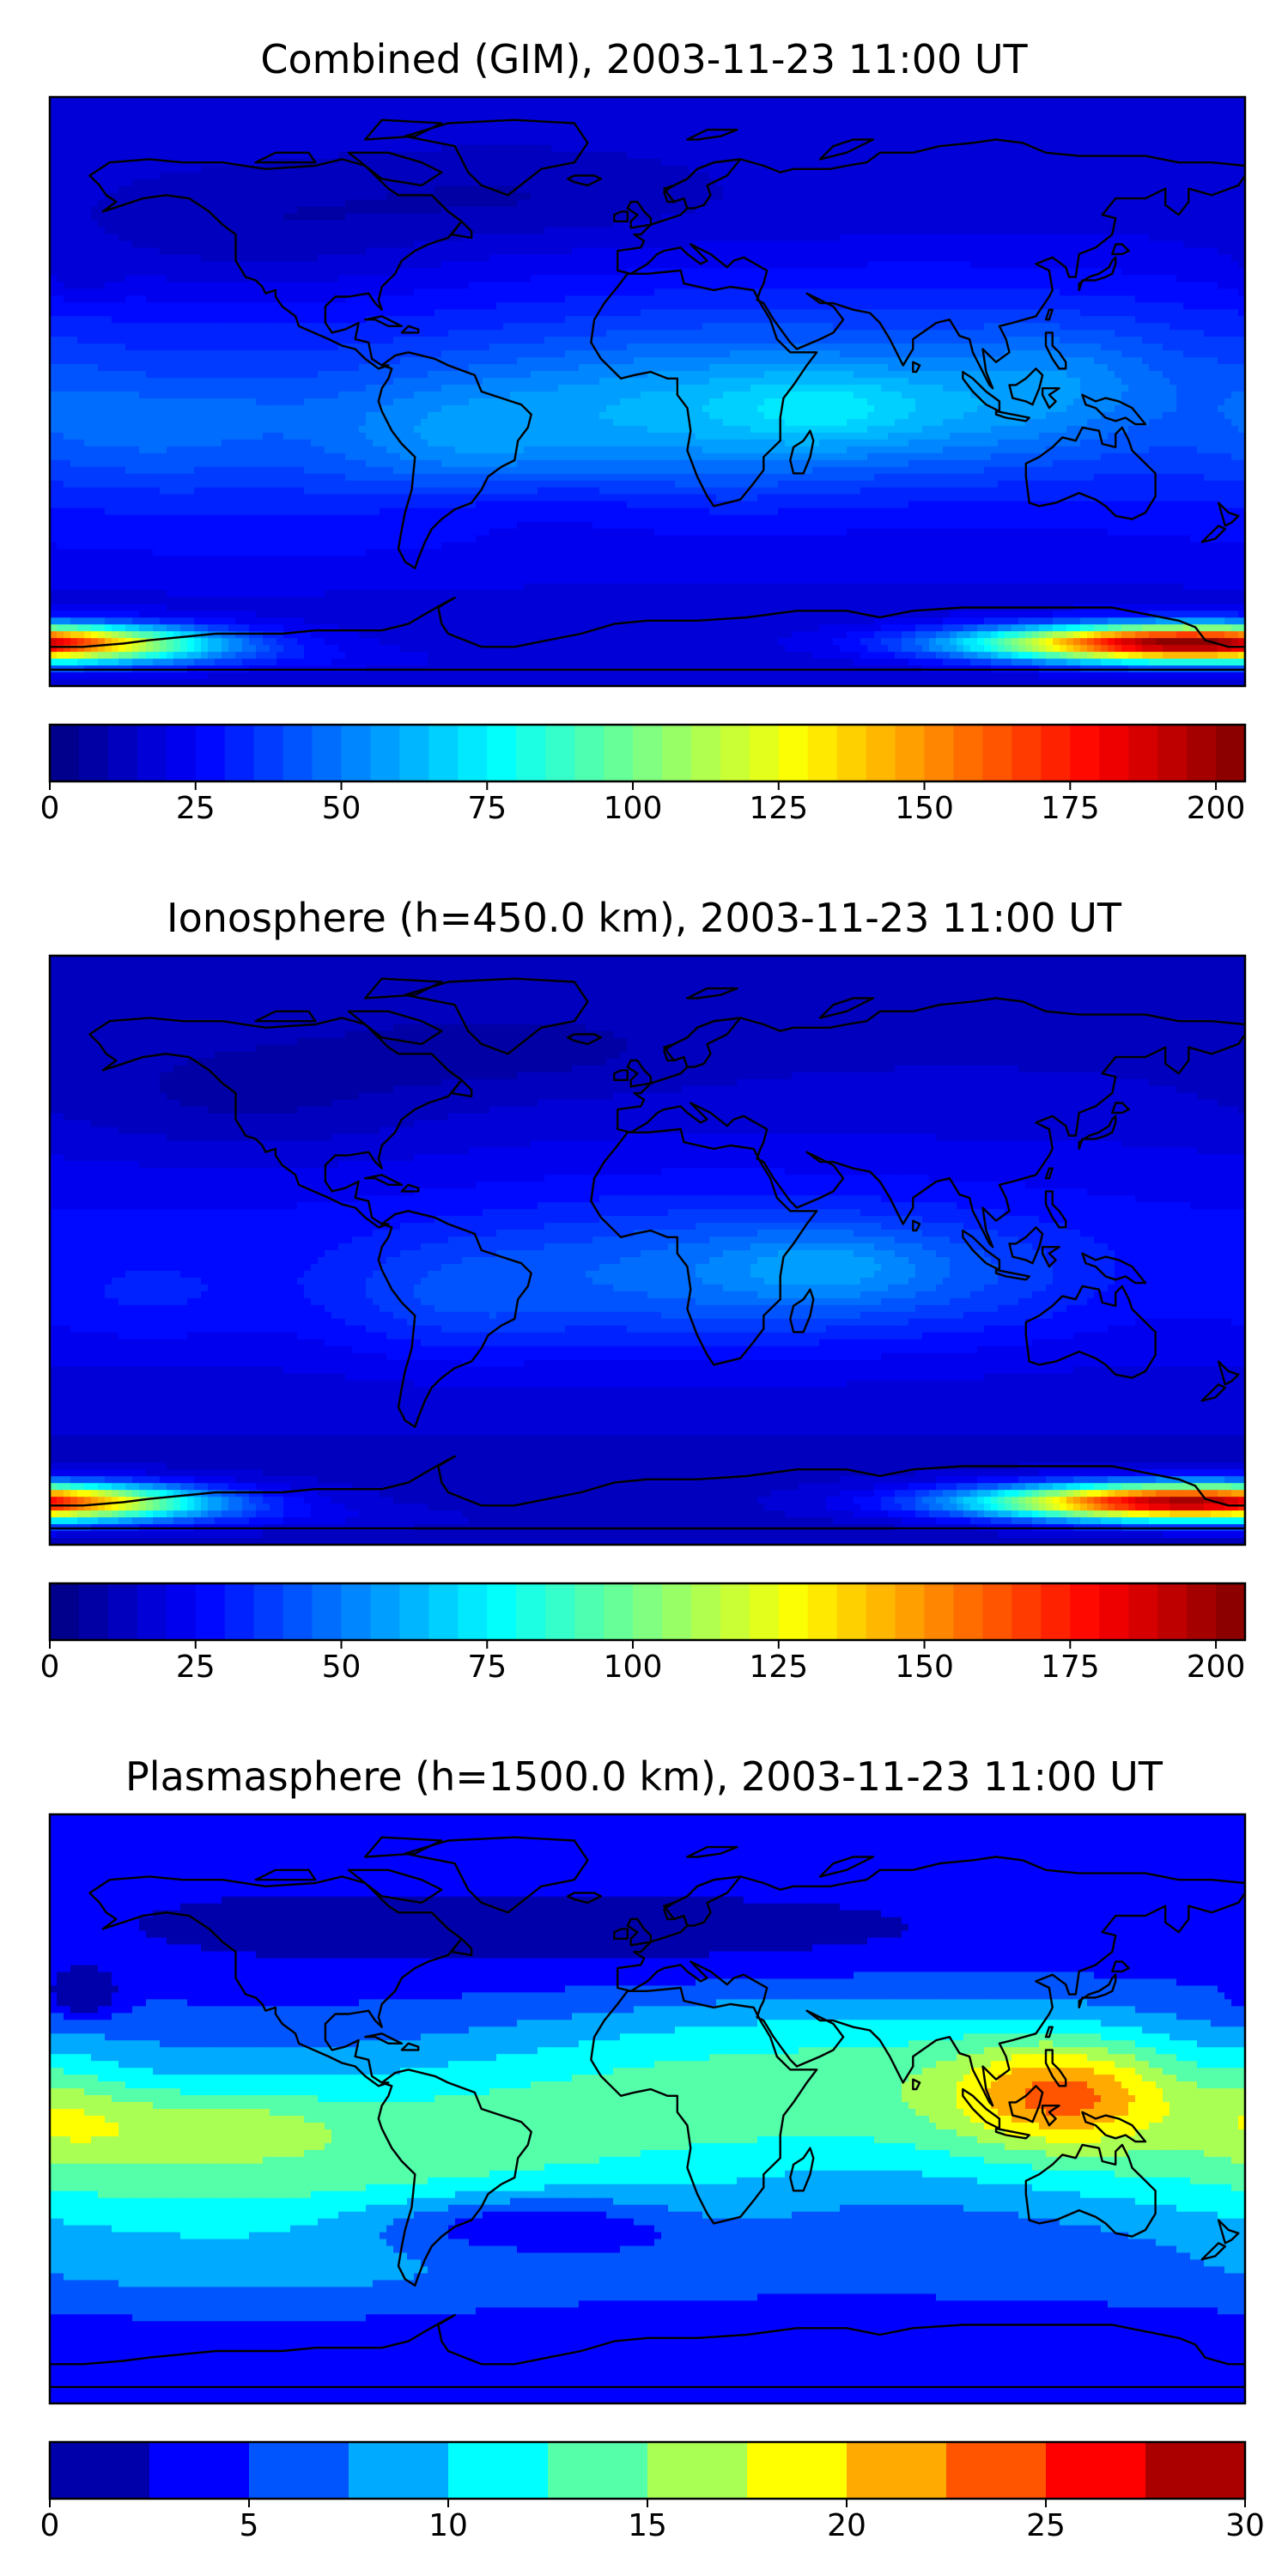 The image size is (1288, 2576). Describe the element at coordinates (1090, 1332) in the screenshot. I see `coastline-australia` at that location.